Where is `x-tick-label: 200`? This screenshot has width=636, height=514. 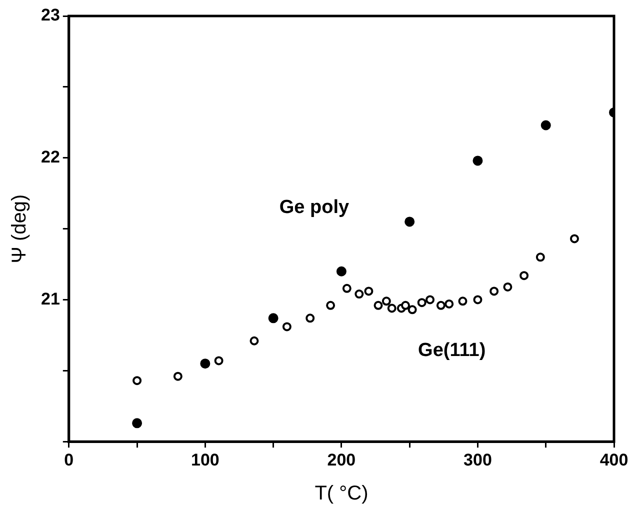 x-tick-label: 200 is located at coordinates (341, 460).